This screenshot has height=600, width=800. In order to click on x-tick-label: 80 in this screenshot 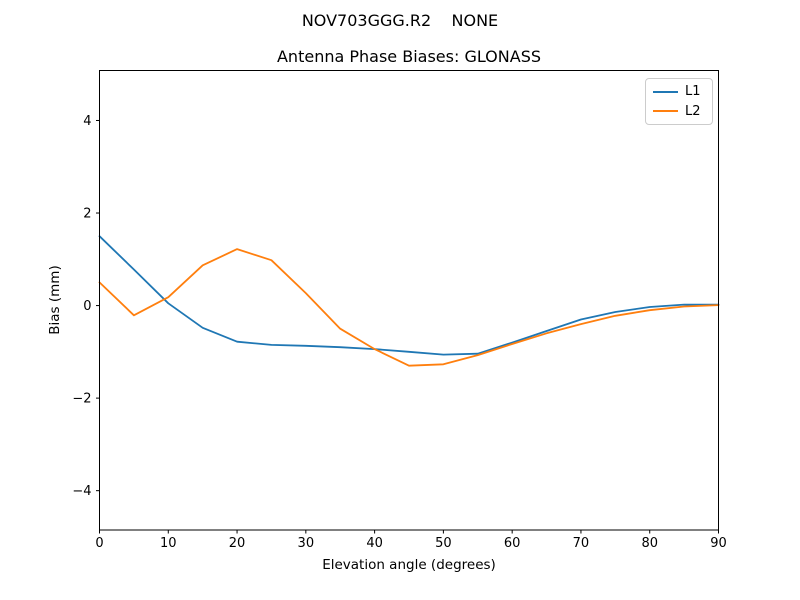, I will do `click(649, 543)`.